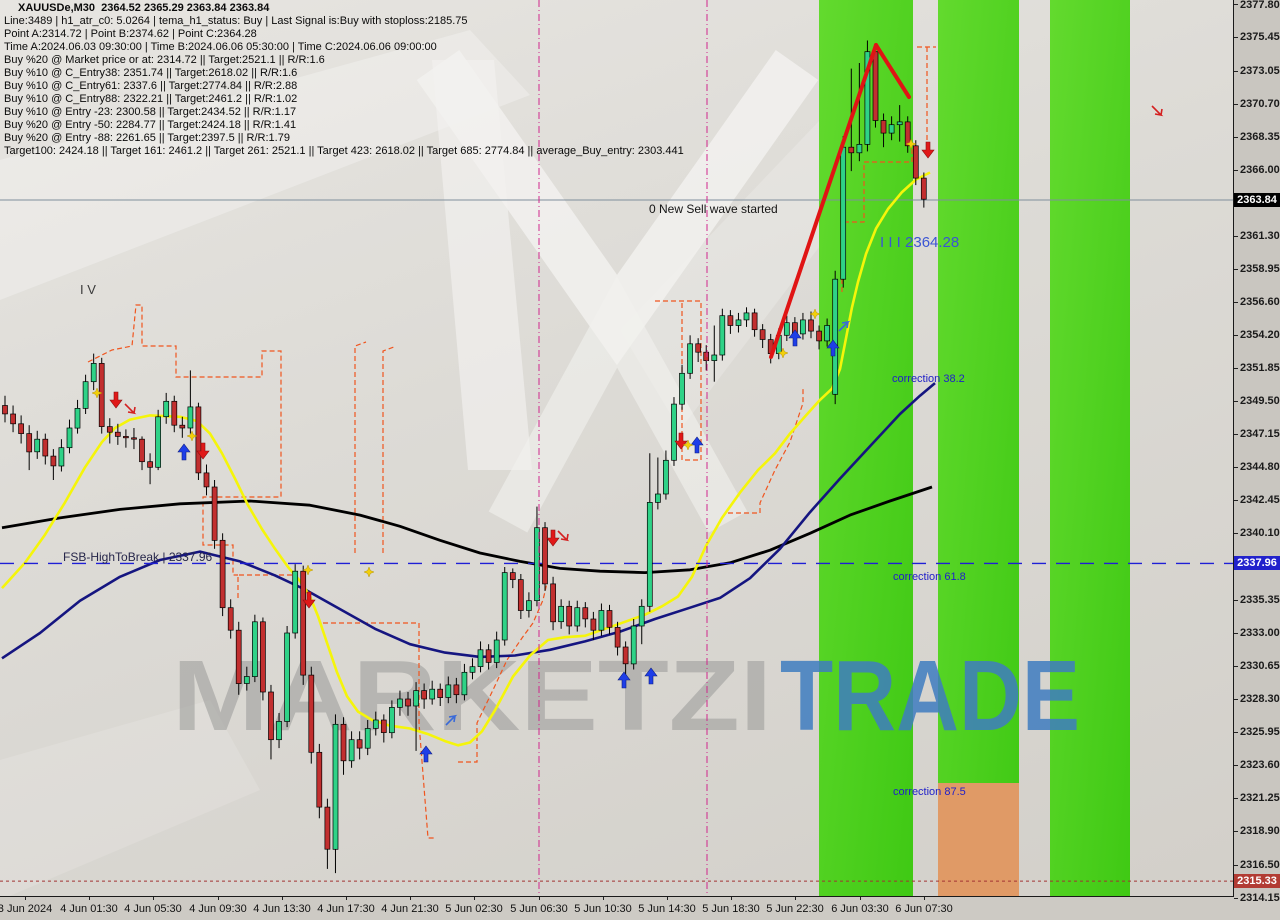  What do you see at coordinates (1260, 467) in the screenshot?
I see `price-axis-label: 2344.80` at bounding box center [1260, 467].